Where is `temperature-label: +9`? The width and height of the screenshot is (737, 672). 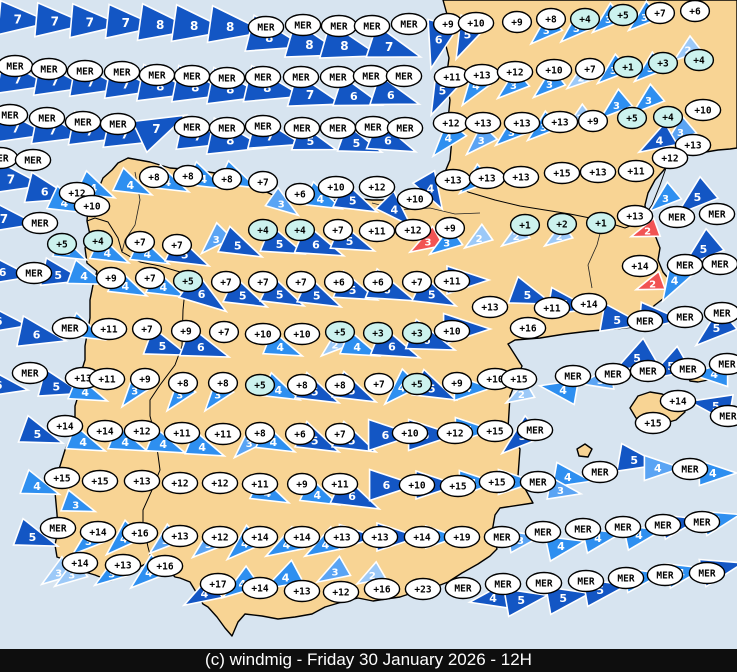 temperature-label: +9 is located at coordinates (450, 228).